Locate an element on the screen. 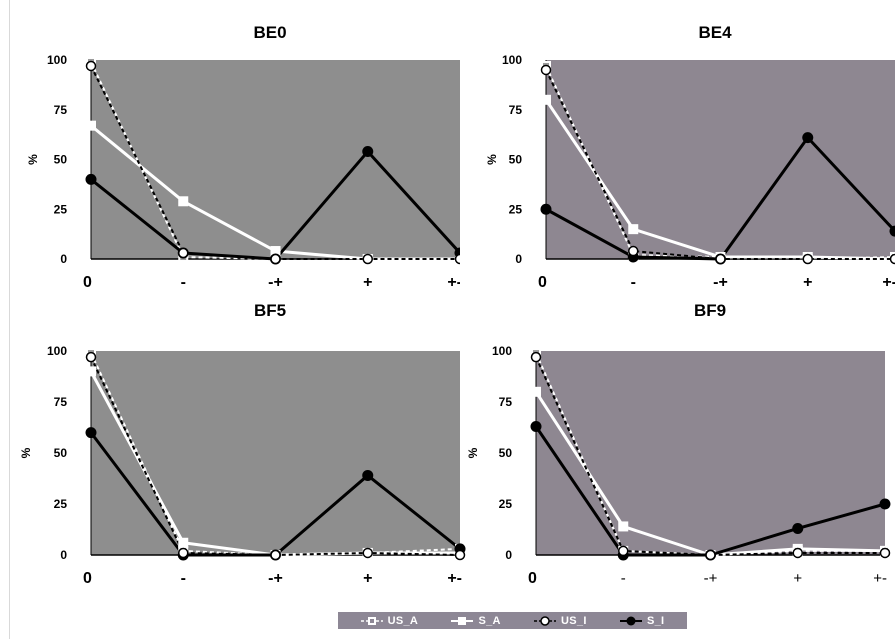 Image resolution: width=895 pixels, height=639 pixels. x-tick-label-be4: - is located at coordinates (633, 282).